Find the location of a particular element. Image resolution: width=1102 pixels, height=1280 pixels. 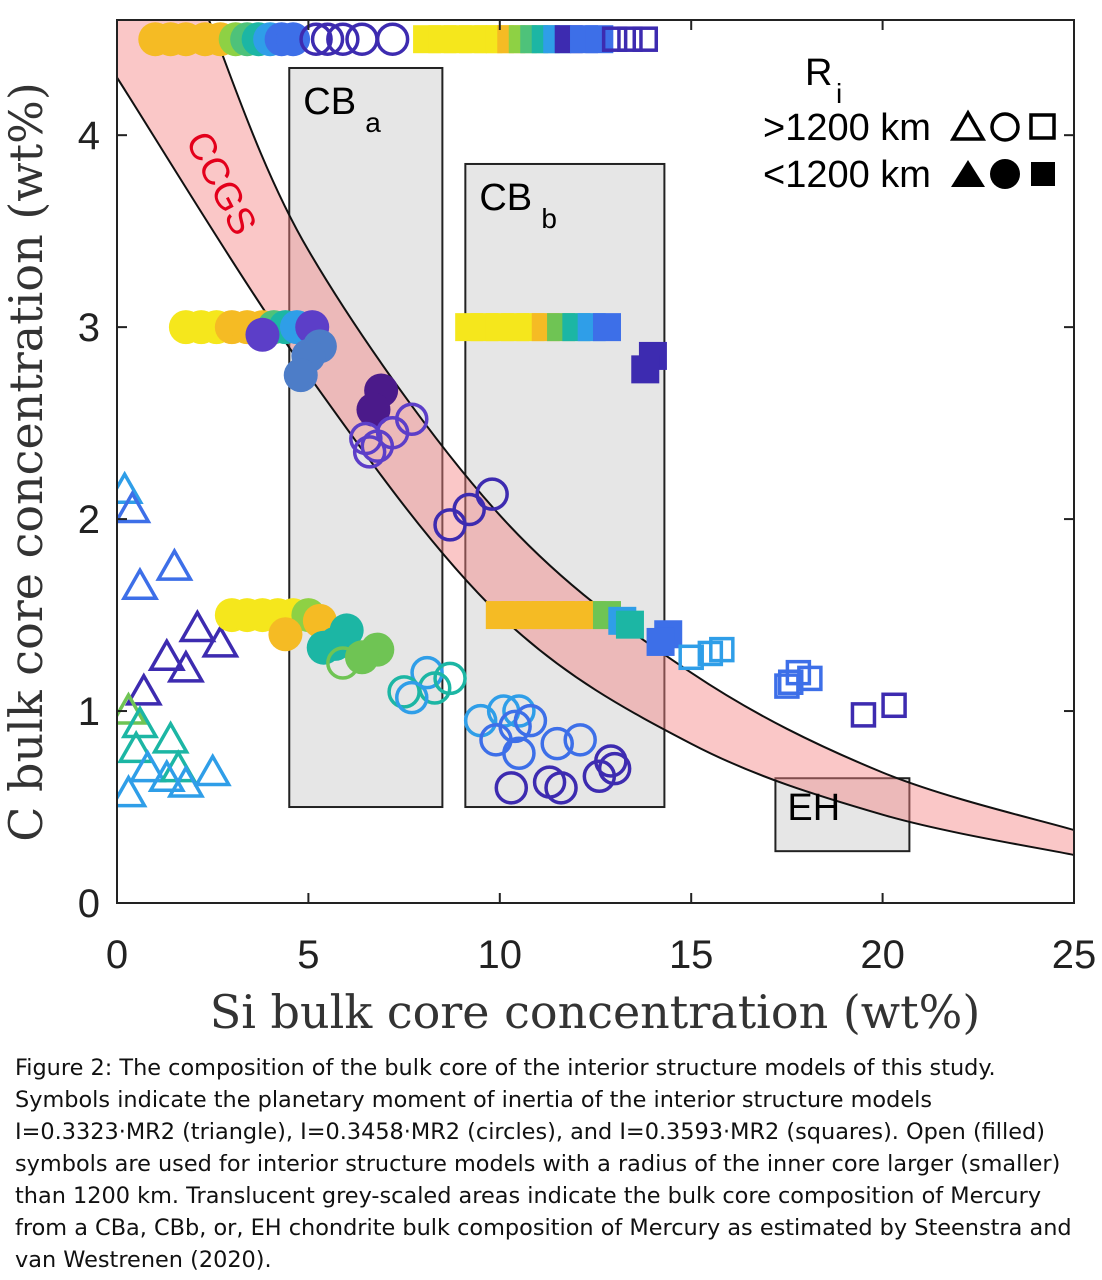

legend-row-filled-label: <1200 km is located at coordinates (847, 175).